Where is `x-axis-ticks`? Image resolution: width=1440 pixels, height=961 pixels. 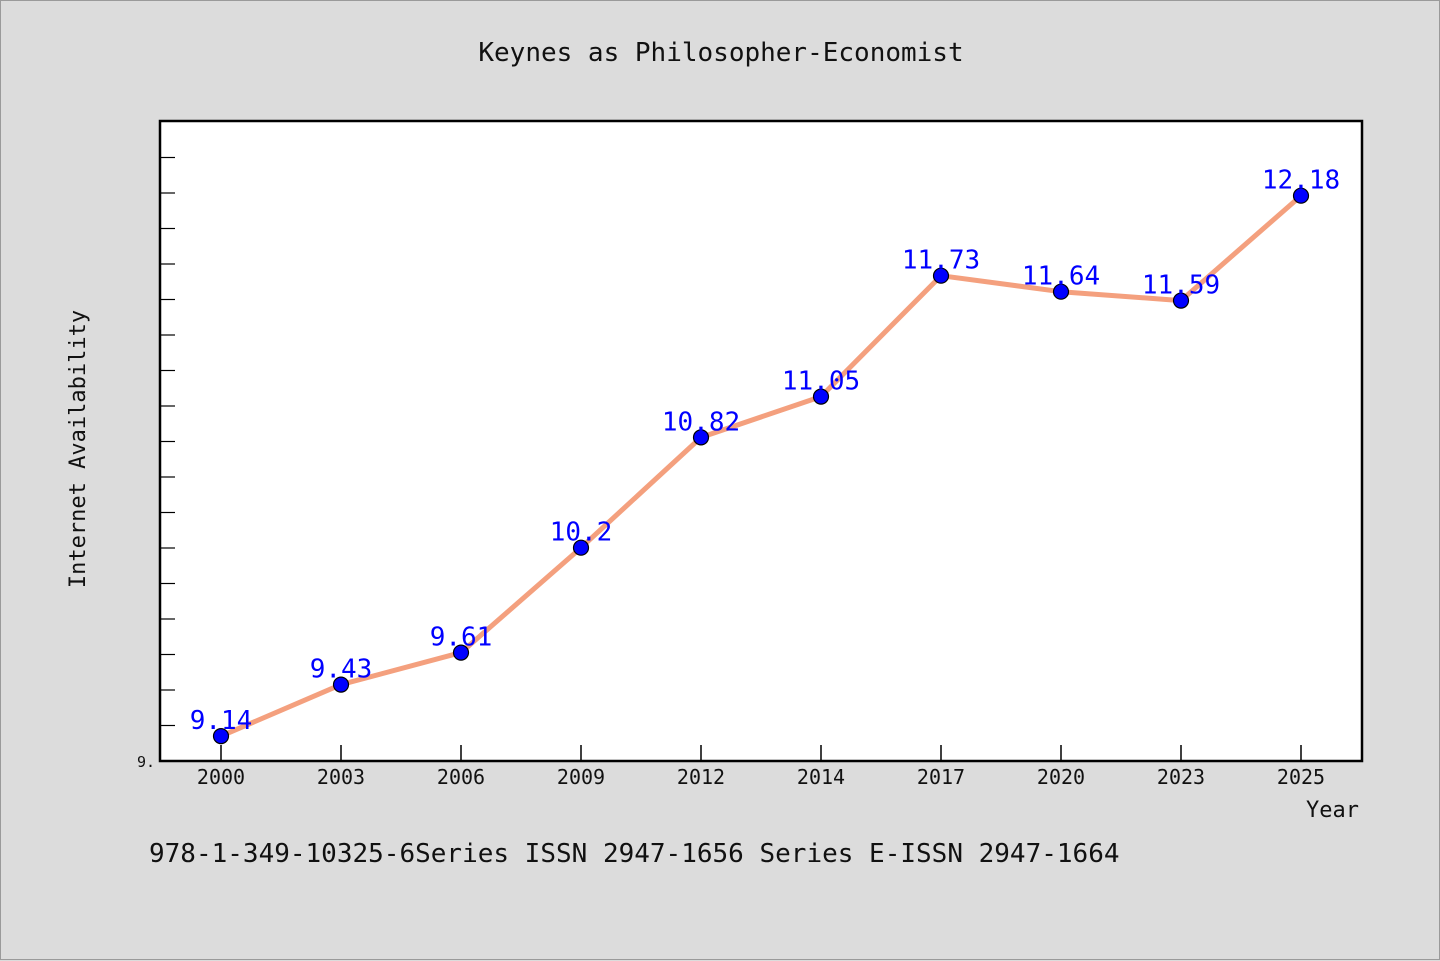
x-axis-ticks is located at coordinates (761, 753).